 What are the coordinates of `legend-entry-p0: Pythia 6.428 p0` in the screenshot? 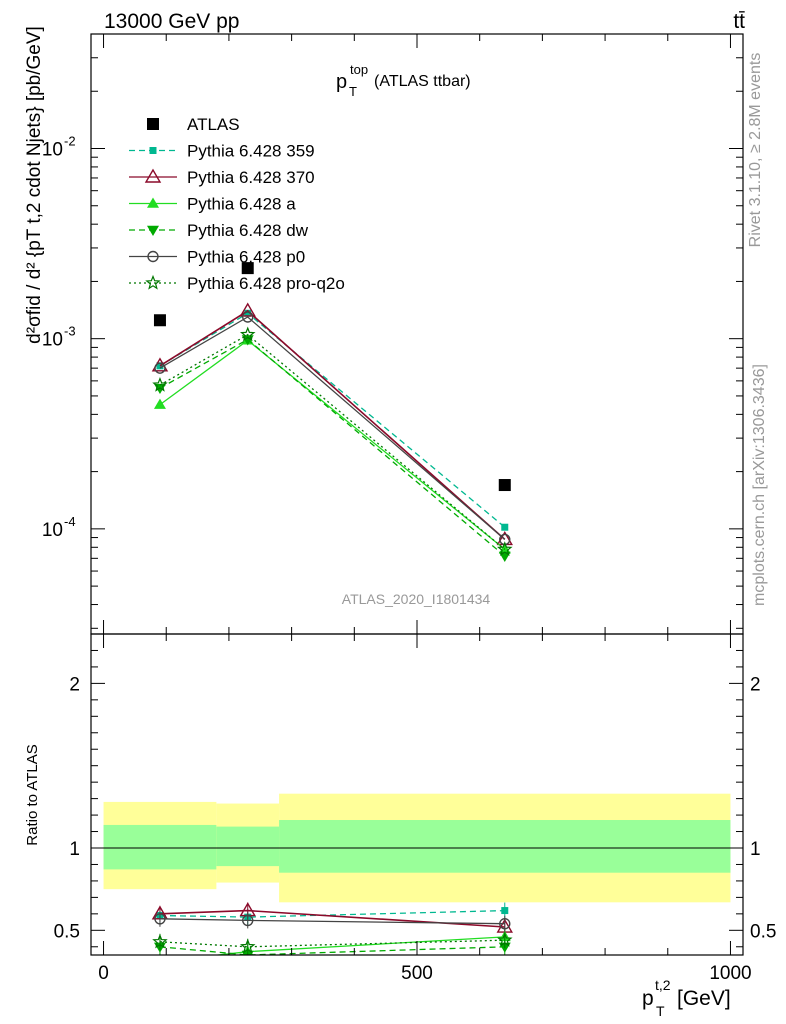 It's located at (217, 257).